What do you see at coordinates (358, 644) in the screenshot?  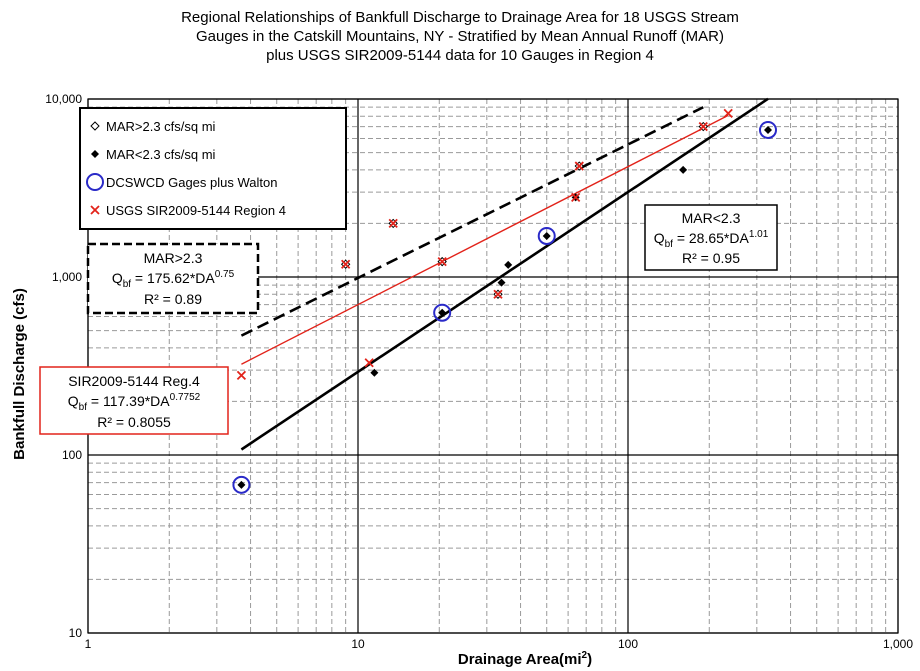 I see `x-tick-label: 10` at bounding box center [358, 644].